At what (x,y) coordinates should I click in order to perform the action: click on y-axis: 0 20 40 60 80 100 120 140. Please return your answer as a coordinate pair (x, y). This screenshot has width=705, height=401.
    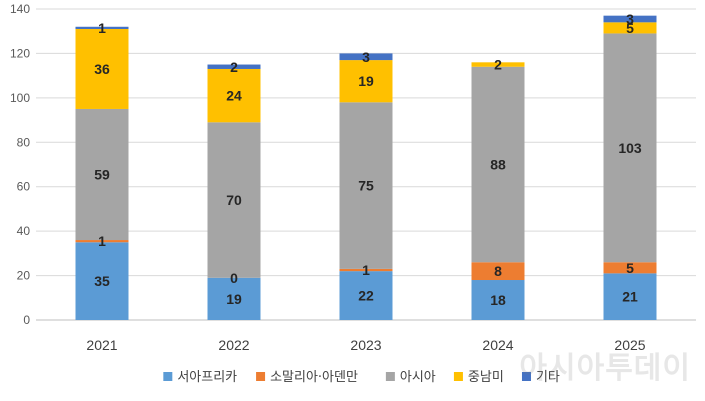
    Looking at the image, I should click on (20, 164).